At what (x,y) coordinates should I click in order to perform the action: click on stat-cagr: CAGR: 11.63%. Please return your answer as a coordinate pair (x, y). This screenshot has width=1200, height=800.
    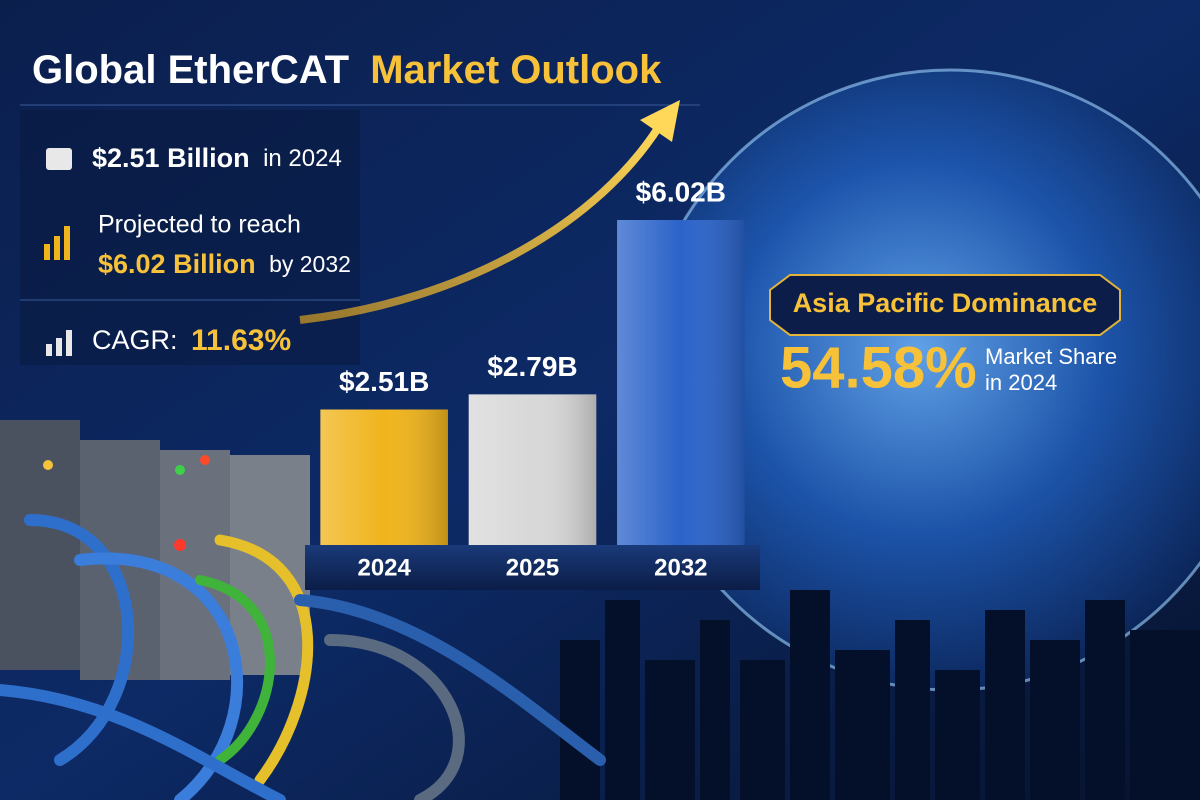
    Looking at the image, I should click on (191, 340).